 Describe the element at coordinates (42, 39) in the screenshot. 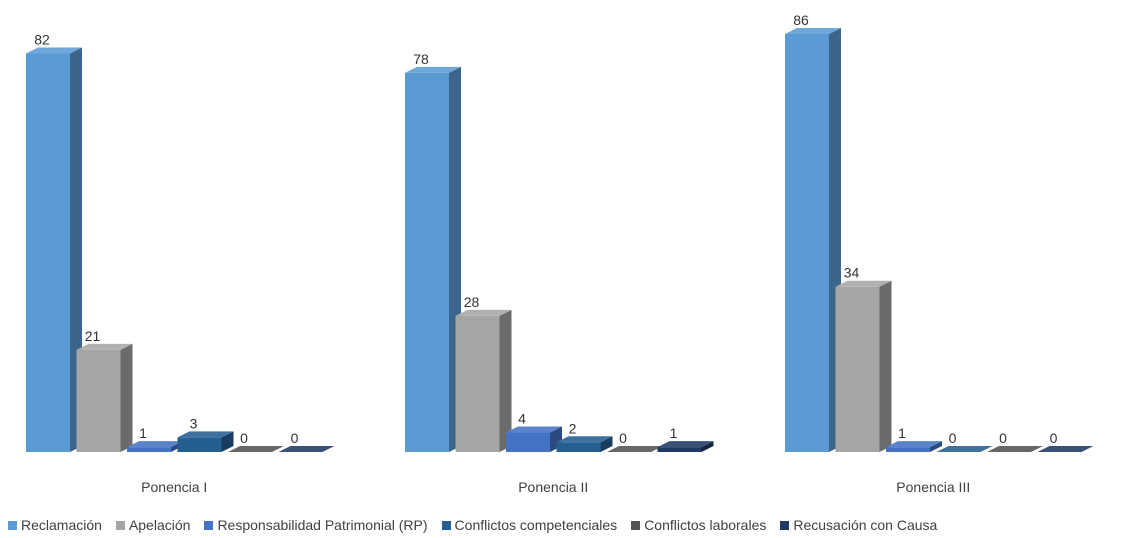

I see `data-label: 82` at that location.